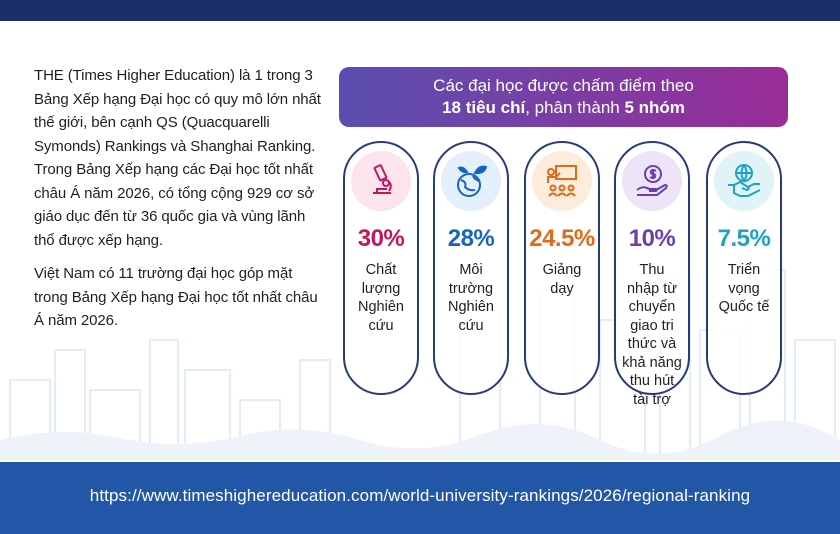 This screenshot has width=840, height=534. Describe the element at coordinates (471, 298) in the screenshot. I see `criteria-label: Môi trường Nghiên cứu` at that location.